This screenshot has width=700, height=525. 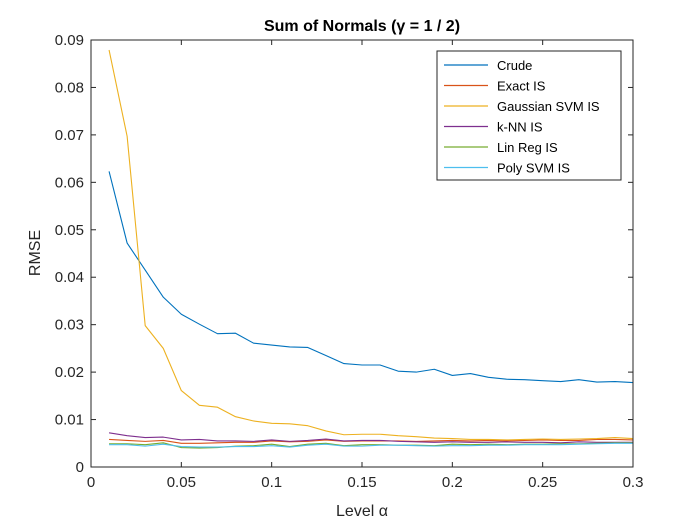 I want to click on y-tick-label: 0.01, so click(x=69, y=420).